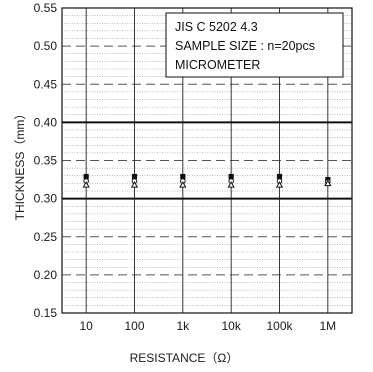 The width and height of the screenshot is (373, 372). I want to click on y-tick-label: 0.45, so click(46, 84).